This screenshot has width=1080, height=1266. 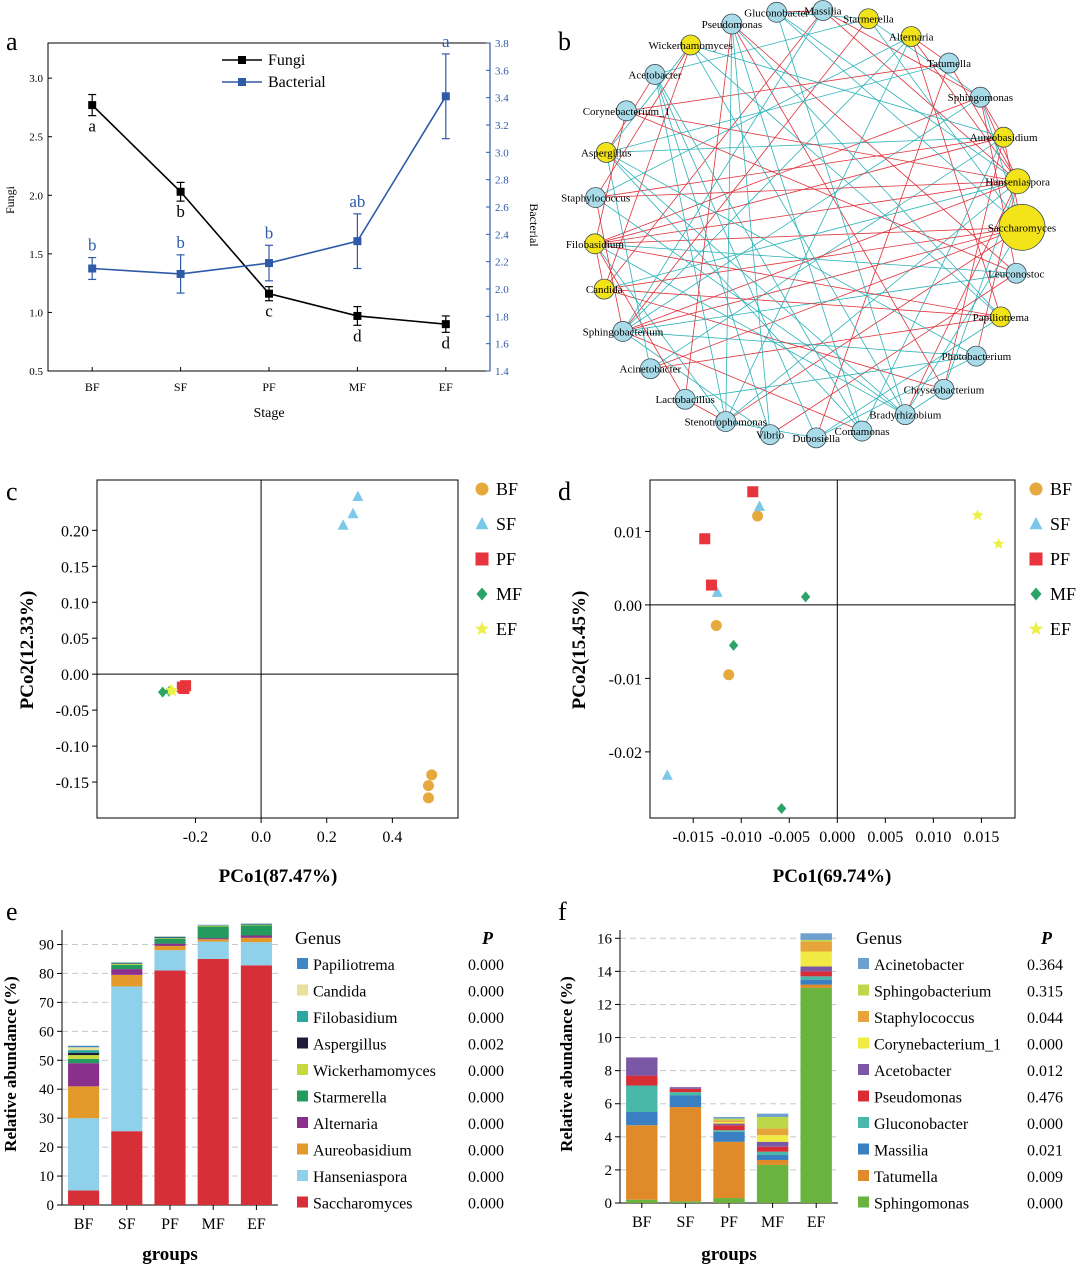 What do you see at coordinates (46, 1032) in the screenshot?
I see `y-tick-label: 60` at bounding box center [46, 1032].